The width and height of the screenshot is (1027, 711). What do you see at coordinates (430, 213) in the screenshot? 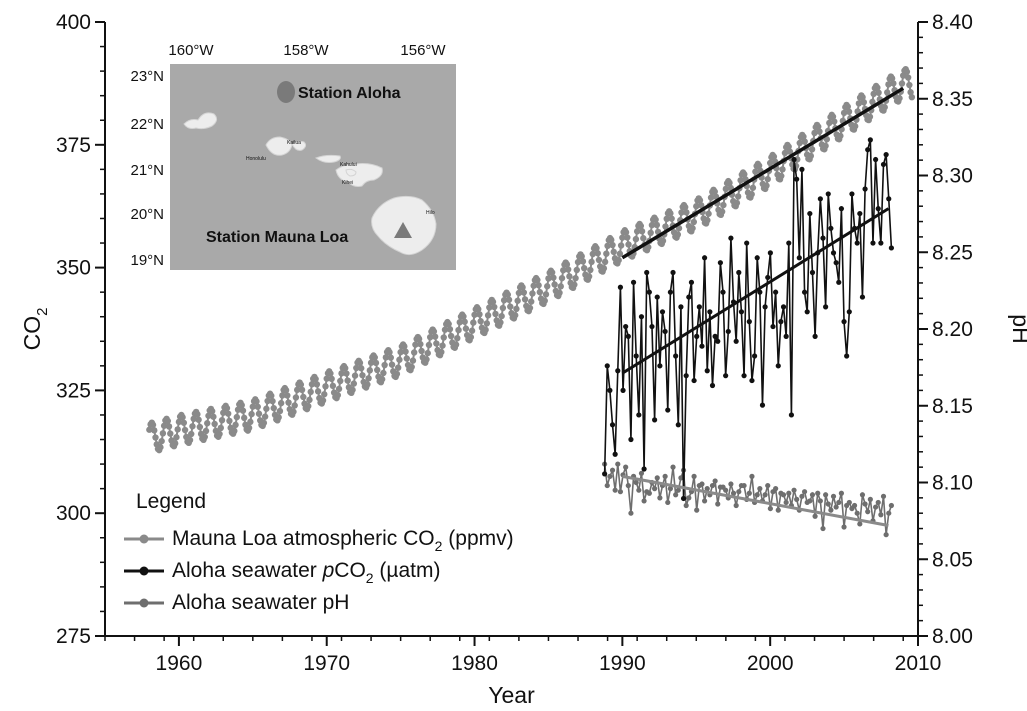
I see `map-town-label: Hilo` at bounding box center [430, 213].